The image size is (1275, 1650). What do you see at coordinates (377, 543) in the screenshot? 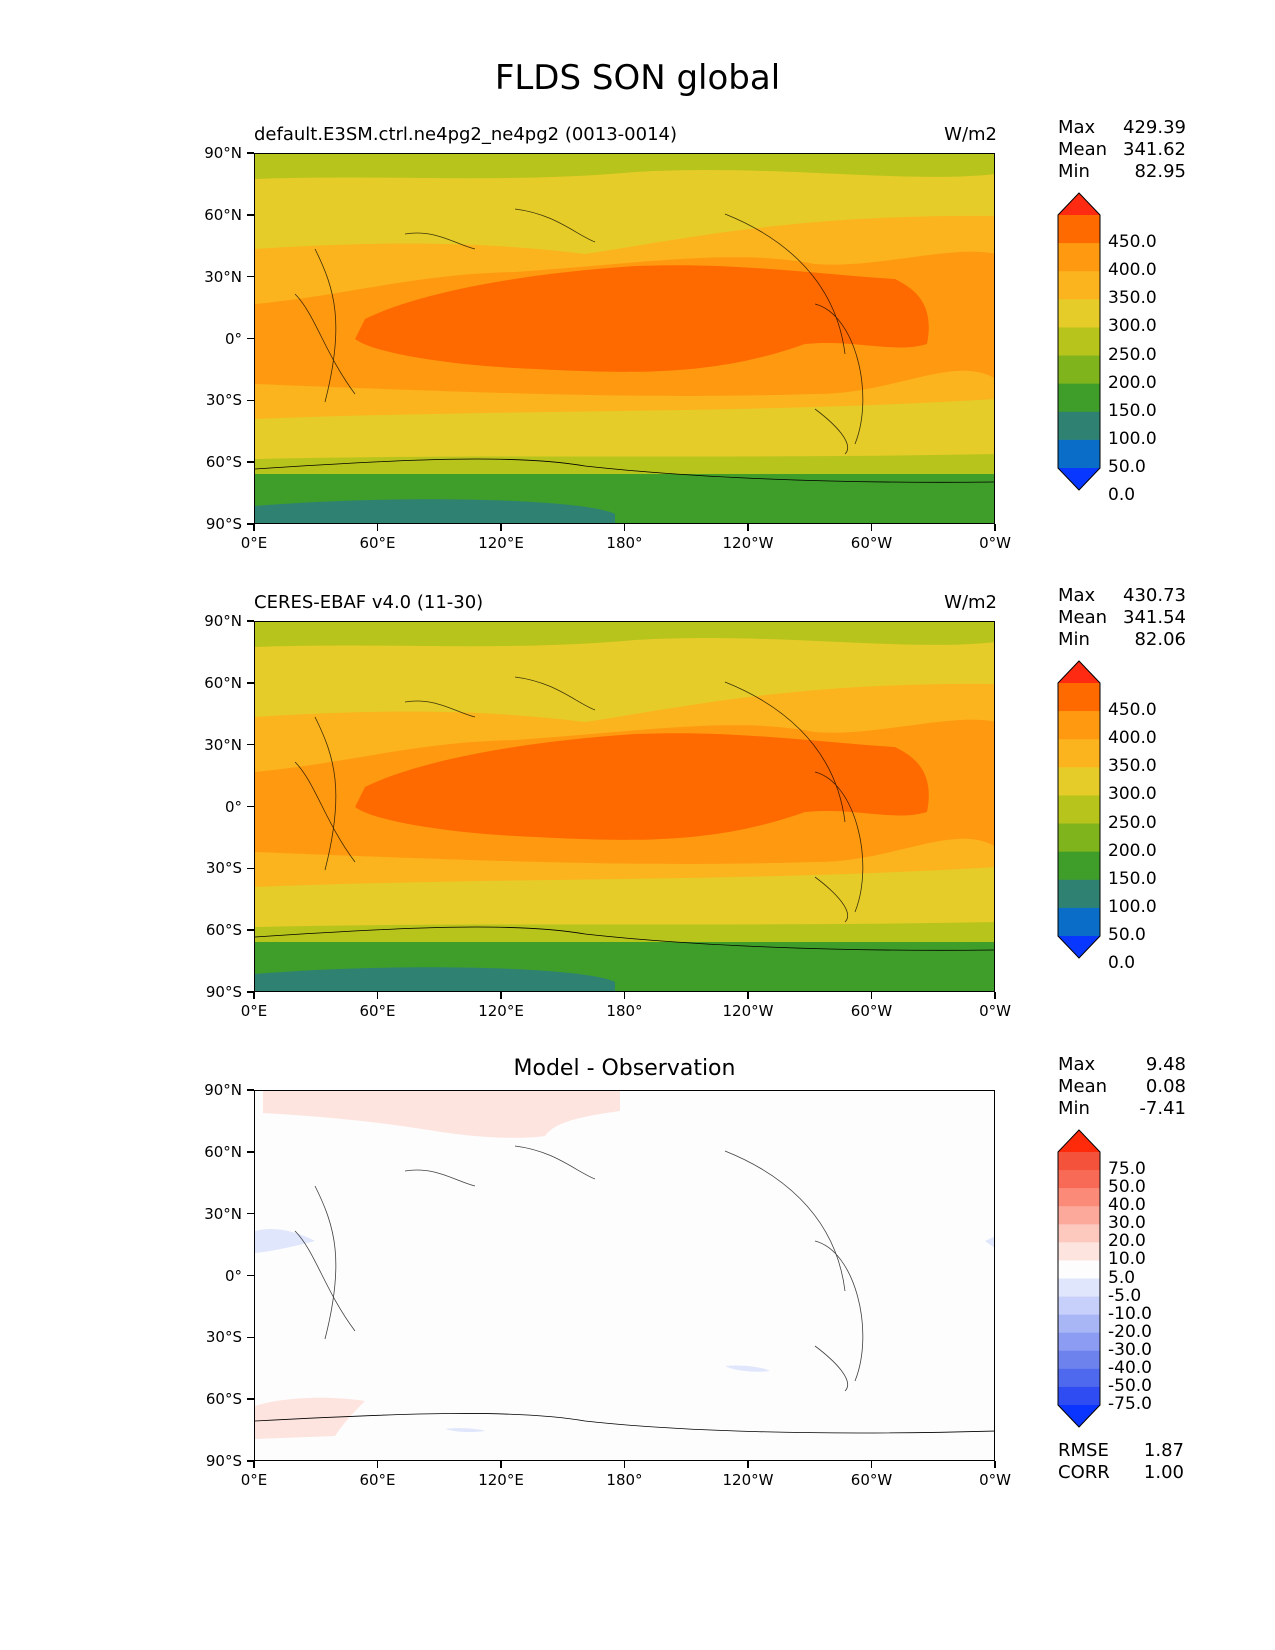
I see `x-tick-label: 60°E` at bounding box center [377, 543].